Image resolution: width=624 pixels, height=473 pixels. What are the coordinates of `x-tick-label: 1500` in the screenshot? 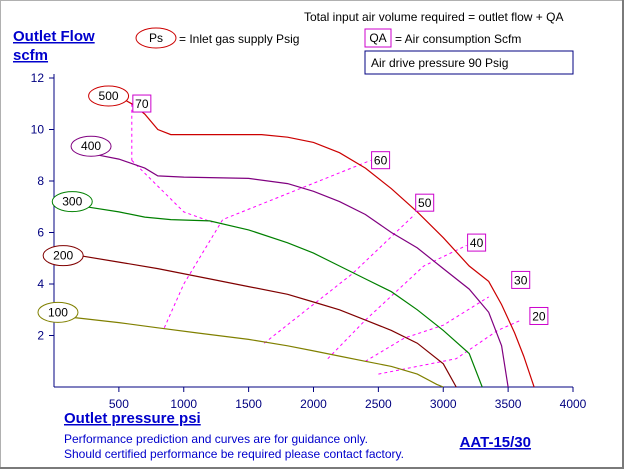 It's located at (248, 404).